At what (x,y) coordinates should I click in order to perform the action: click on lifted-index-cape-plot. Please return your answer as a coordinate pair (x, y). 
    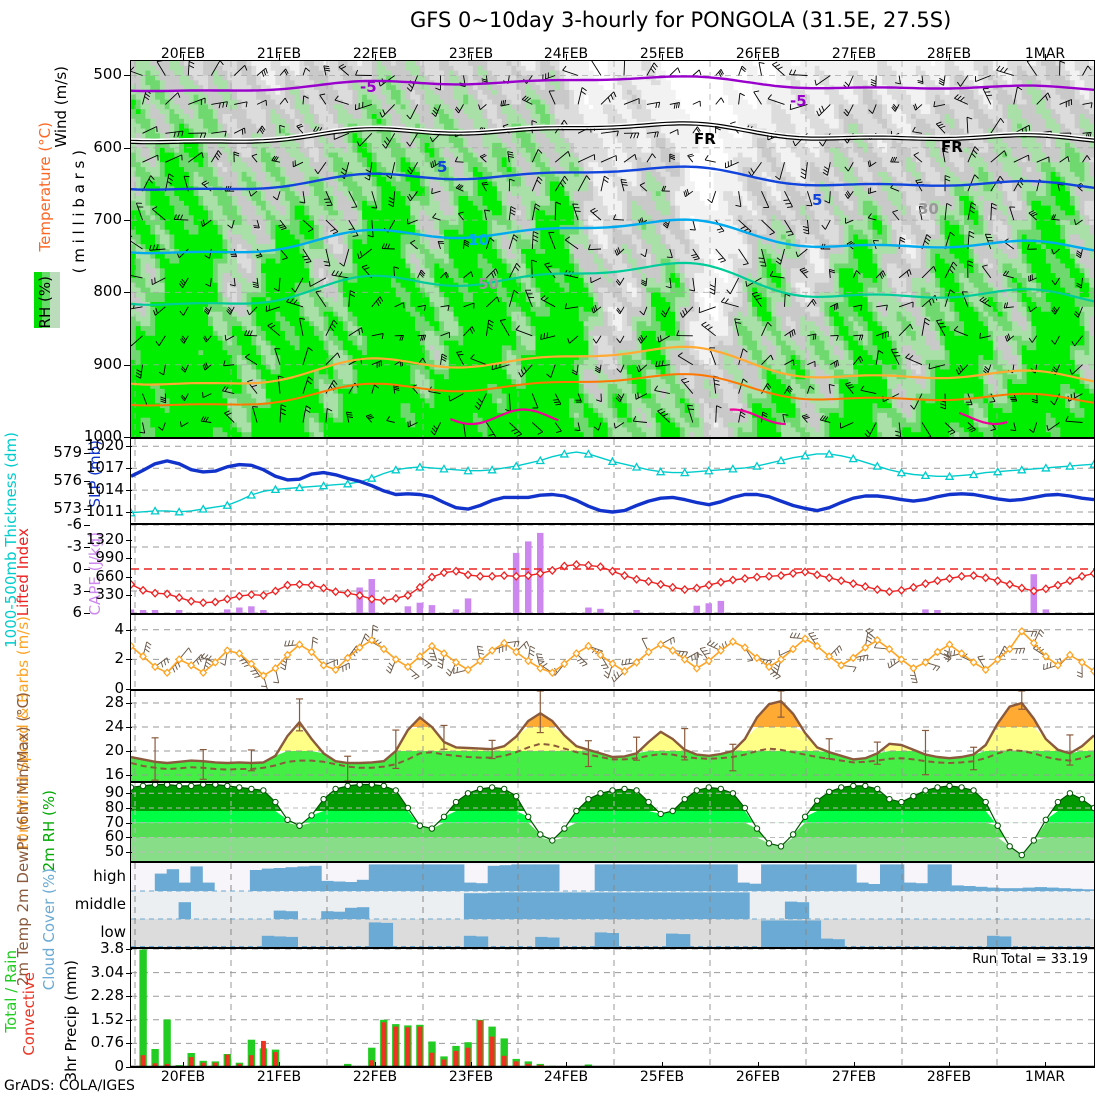
    Looking at the image, I should click on (612, 569).